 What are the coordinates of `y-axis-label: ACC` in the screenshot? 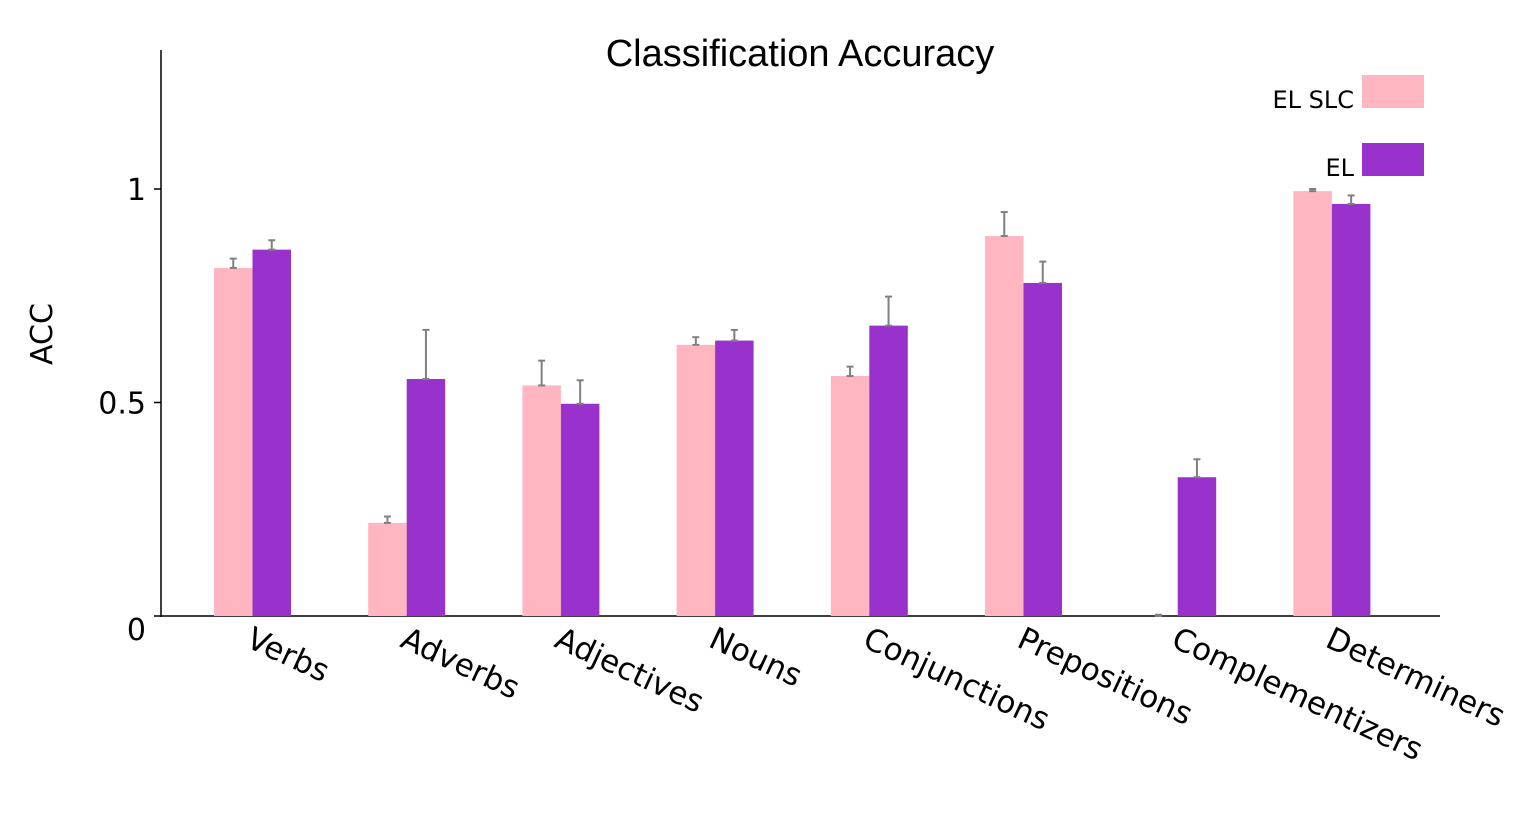 It's located at (42, 334).